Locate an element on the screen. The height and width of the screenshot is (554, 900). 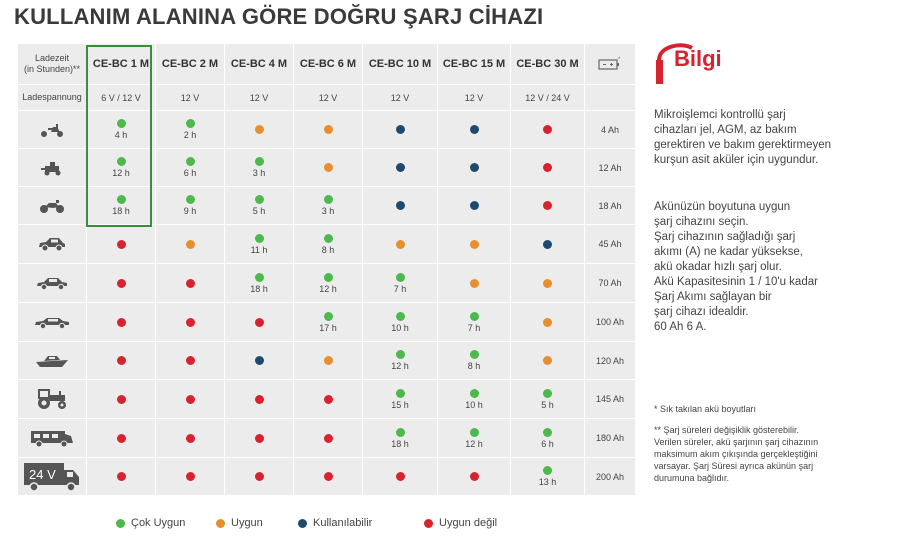
voltage-value: 12 V is located at coordinates (259, 97).